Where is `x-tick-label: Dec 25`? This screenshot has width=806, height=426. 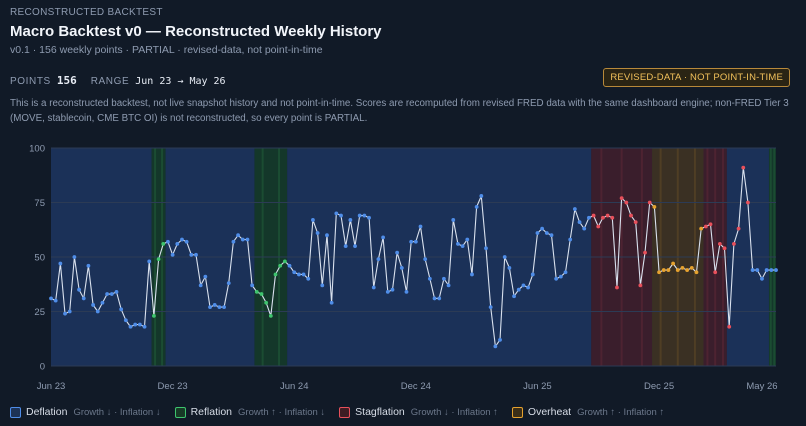 x-tick-label: Dec 25 is located at coordinates (659, 386).